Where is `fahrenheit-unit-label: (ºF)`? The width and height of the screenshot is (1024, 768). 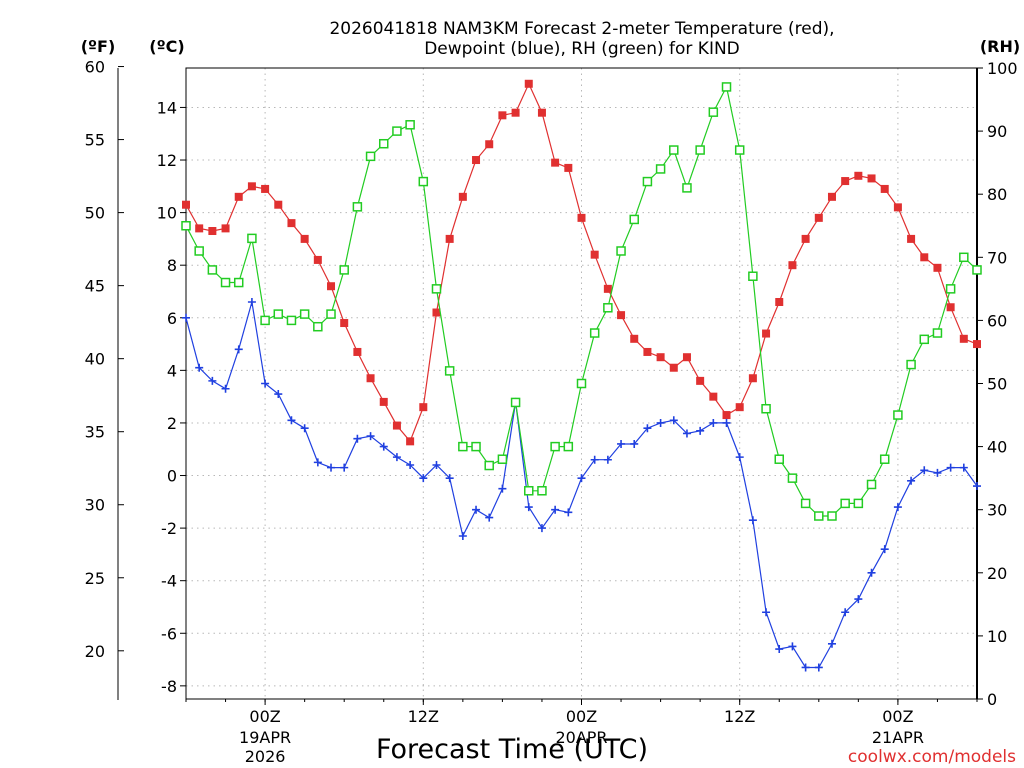 fahrenheit-unit-label: (ºF) is located at coordinates (98, 46).